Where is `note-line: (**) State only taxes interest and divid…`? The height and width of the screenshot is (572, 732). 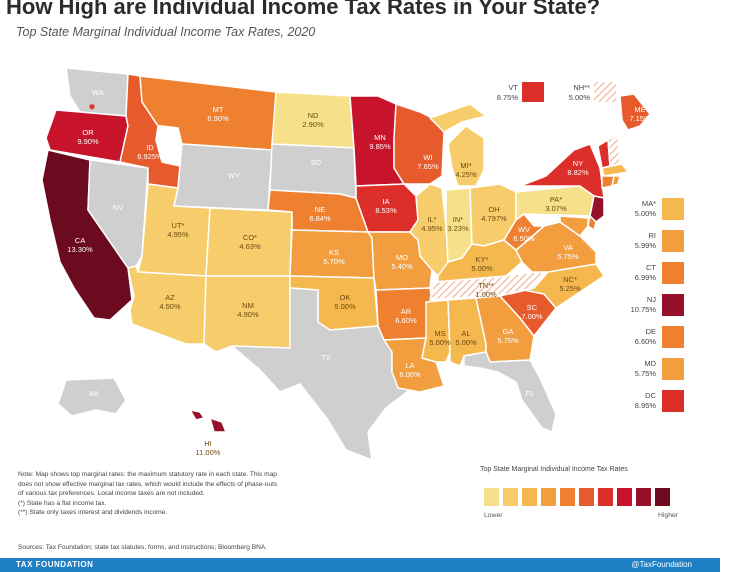 note-line: (**) State only taxes interest and divid… is located at coordinates (93, 513).